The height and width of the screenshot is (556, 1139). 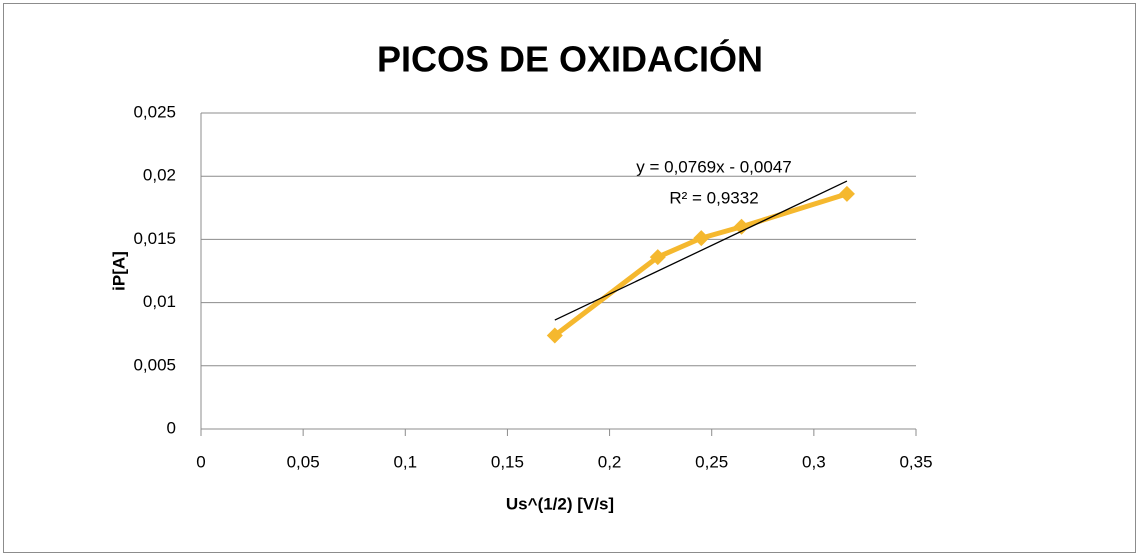 What do you see at coordinates (154, 364) in the screenshot?
I see `y-tick-label: 0,005` at bounding box center [154, 364].